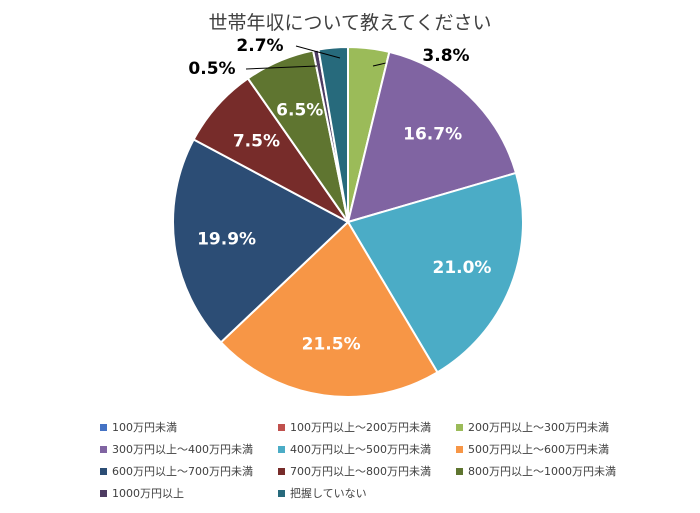  I want to click on data-label: 3.8%, so click(445, 56).